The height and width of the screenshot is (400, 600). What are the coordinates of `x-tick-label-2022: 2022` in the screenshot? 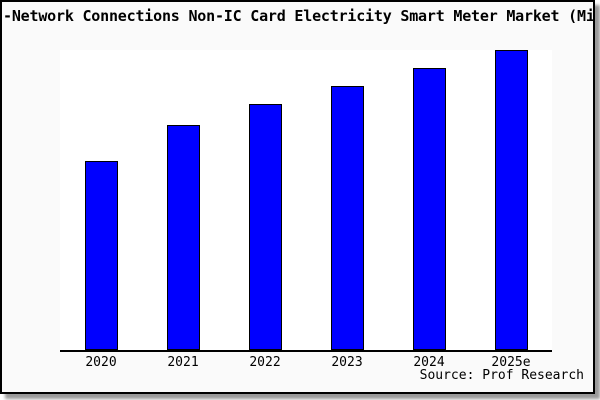 It's located at (265, 362).